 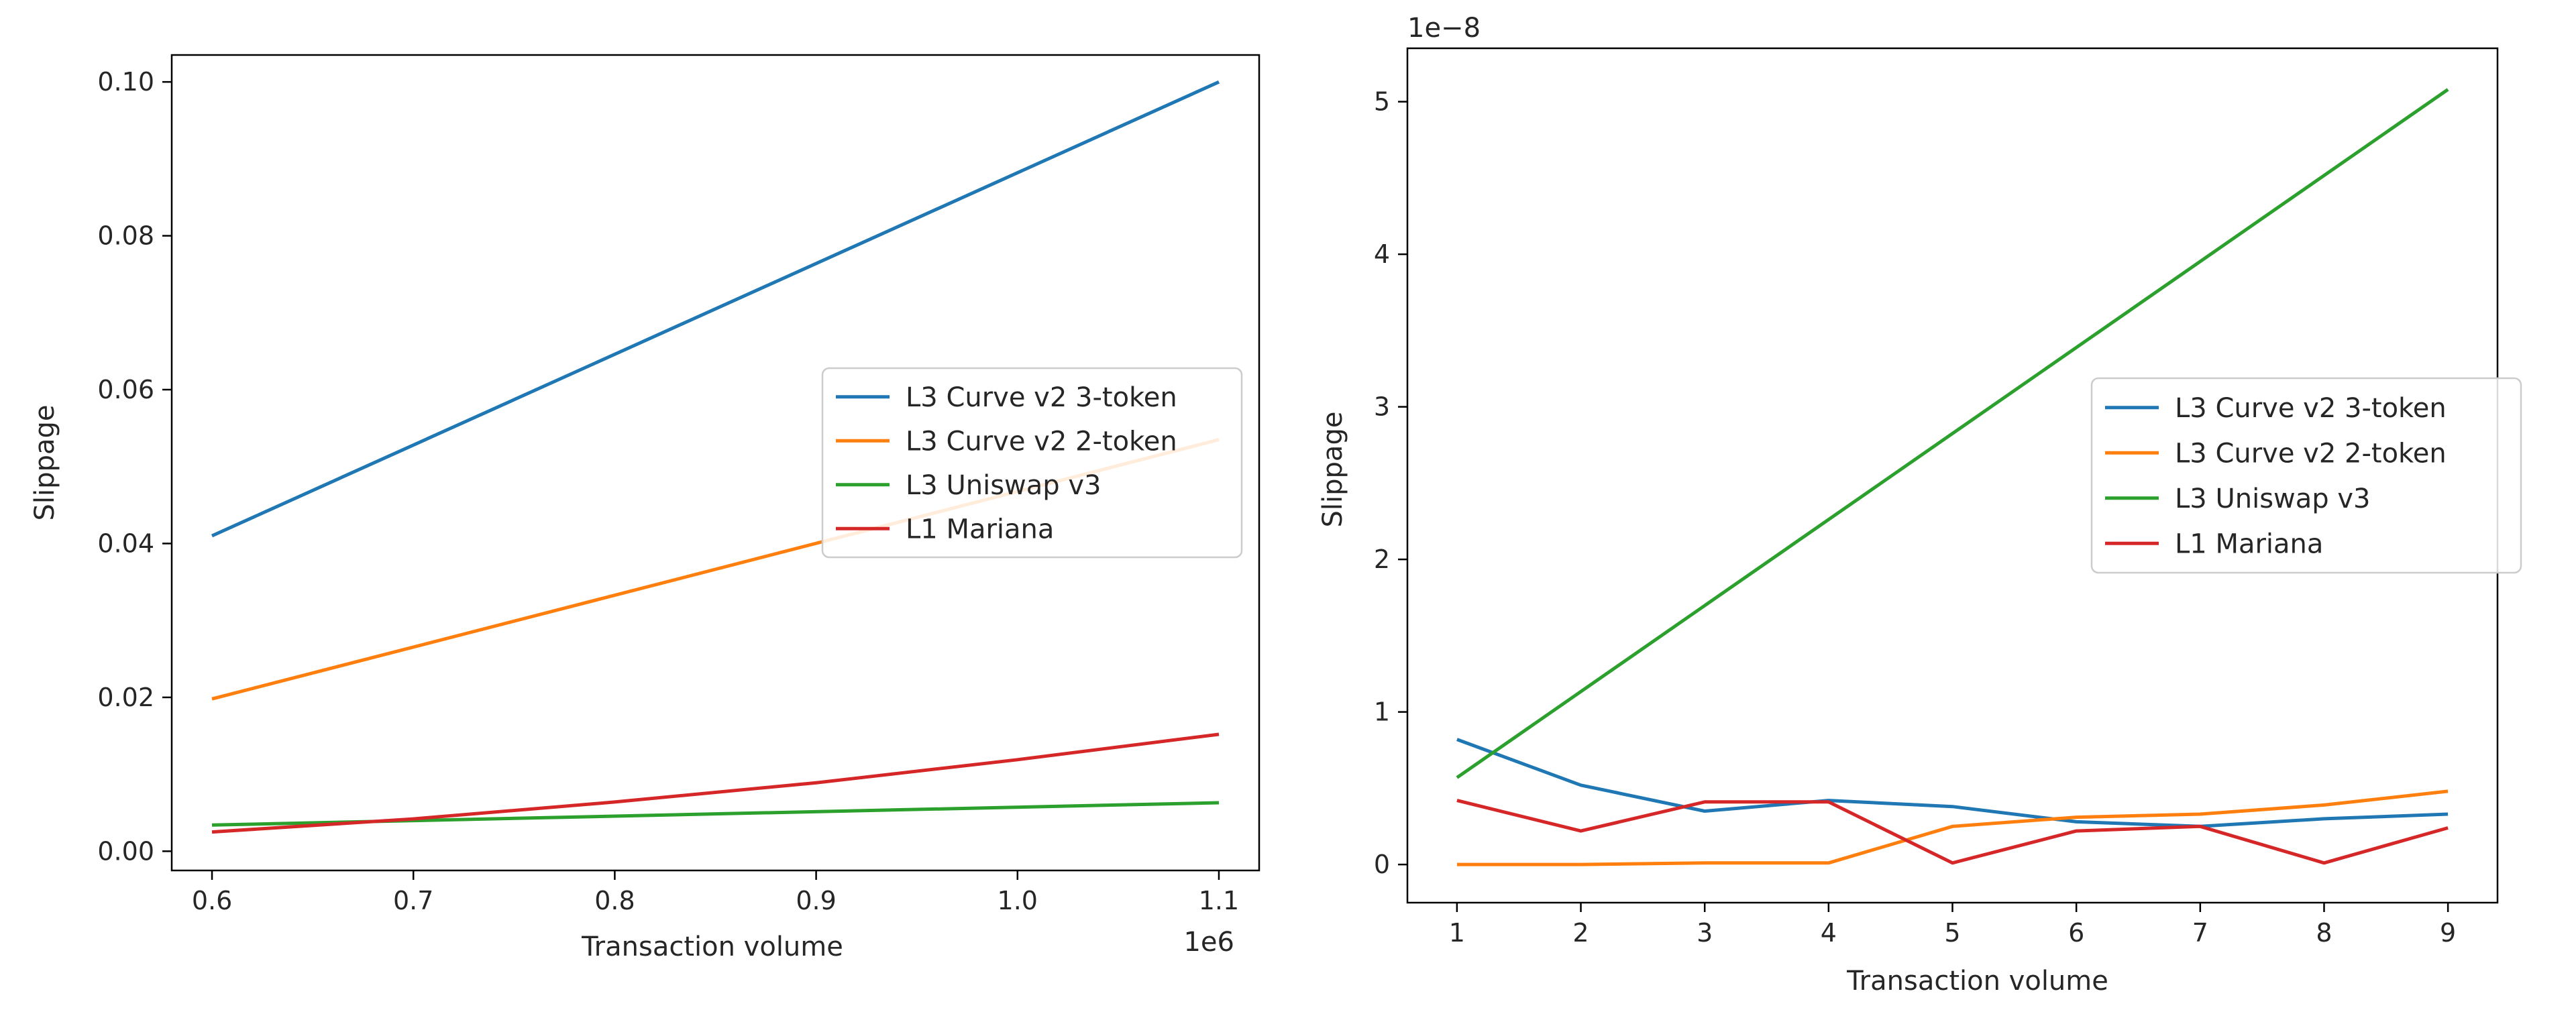 What do you see at coordinates (1018, 900) in the screenshot?
I see `x-tick-label: 1.0` at bounding box center [1018, 900].